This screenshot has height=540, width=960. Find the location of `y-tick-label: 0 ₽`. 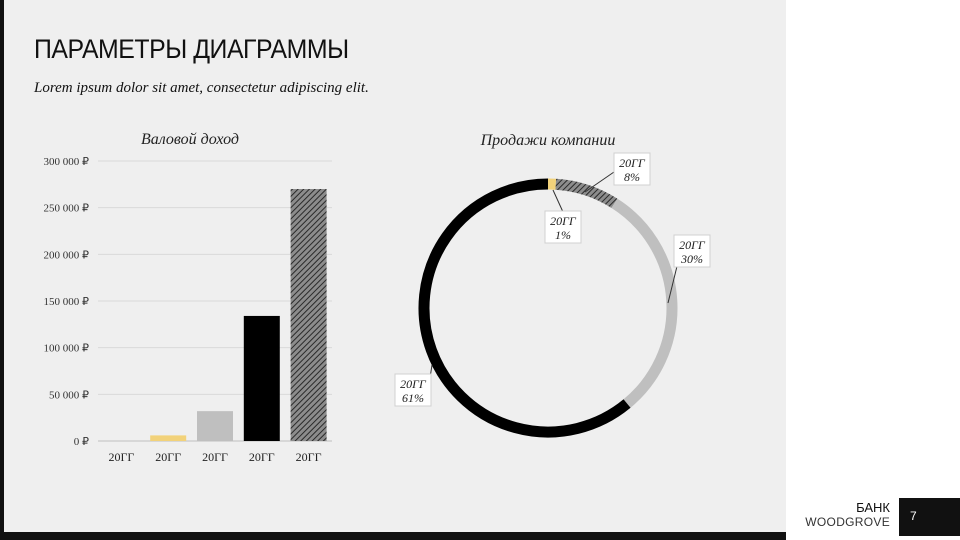

y-tick-label: 0 ₽ is located at coordinates (81, 442).